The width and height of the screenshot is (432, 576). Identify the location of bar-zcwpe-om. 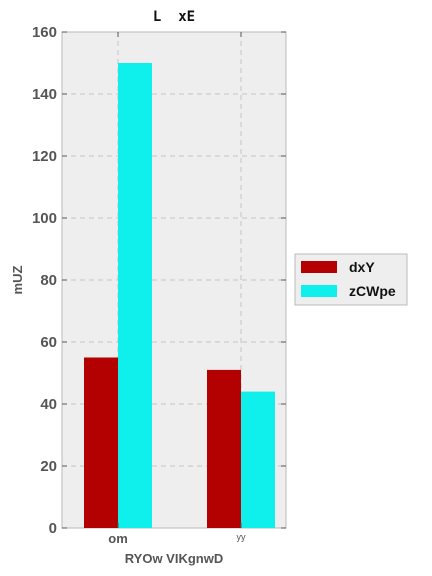
(135, 295).